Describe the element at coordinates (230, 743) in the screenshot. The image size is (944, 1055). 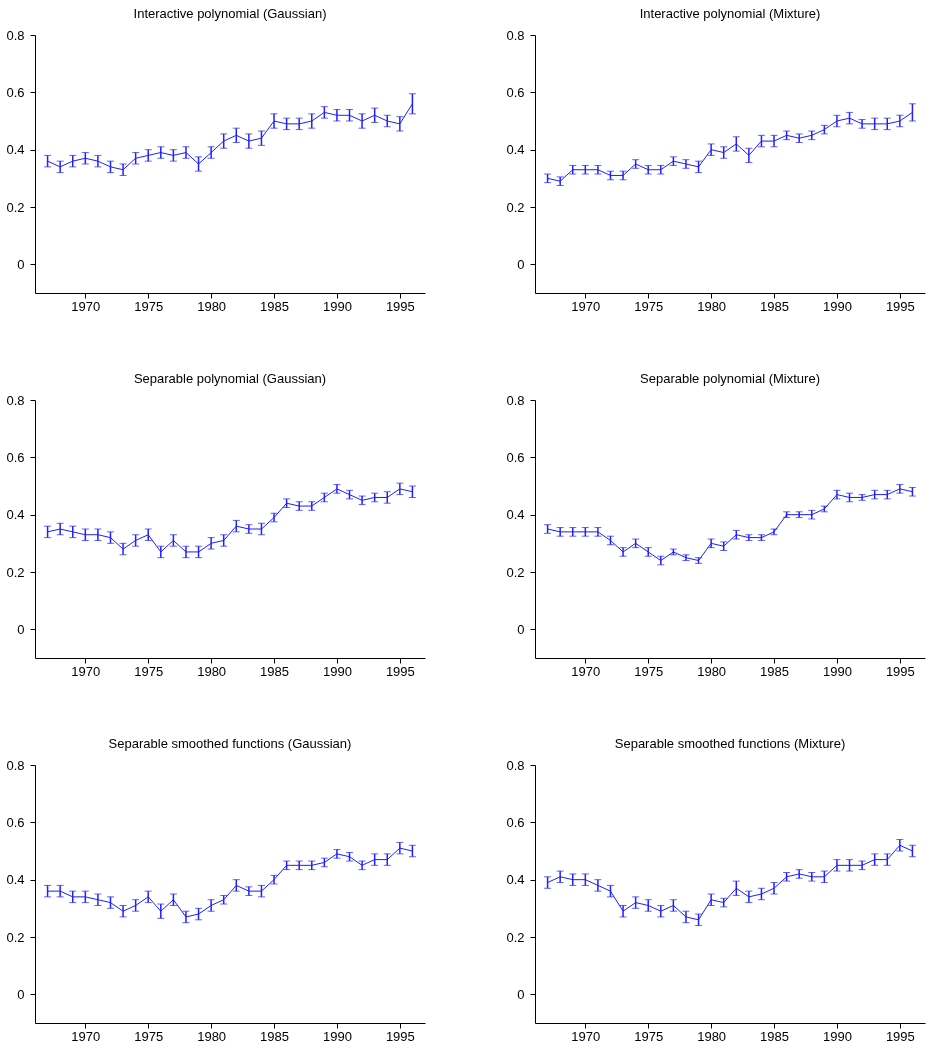
I see `chart-title: Separable smoothed functions (Gaussian)` at that location.